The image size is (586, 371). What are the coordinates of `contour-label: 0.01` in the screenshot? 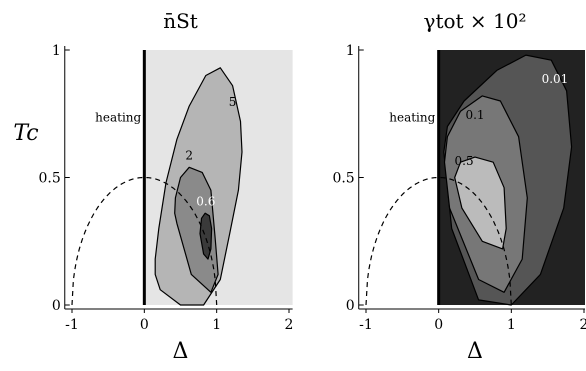 It's located at (555, 79).